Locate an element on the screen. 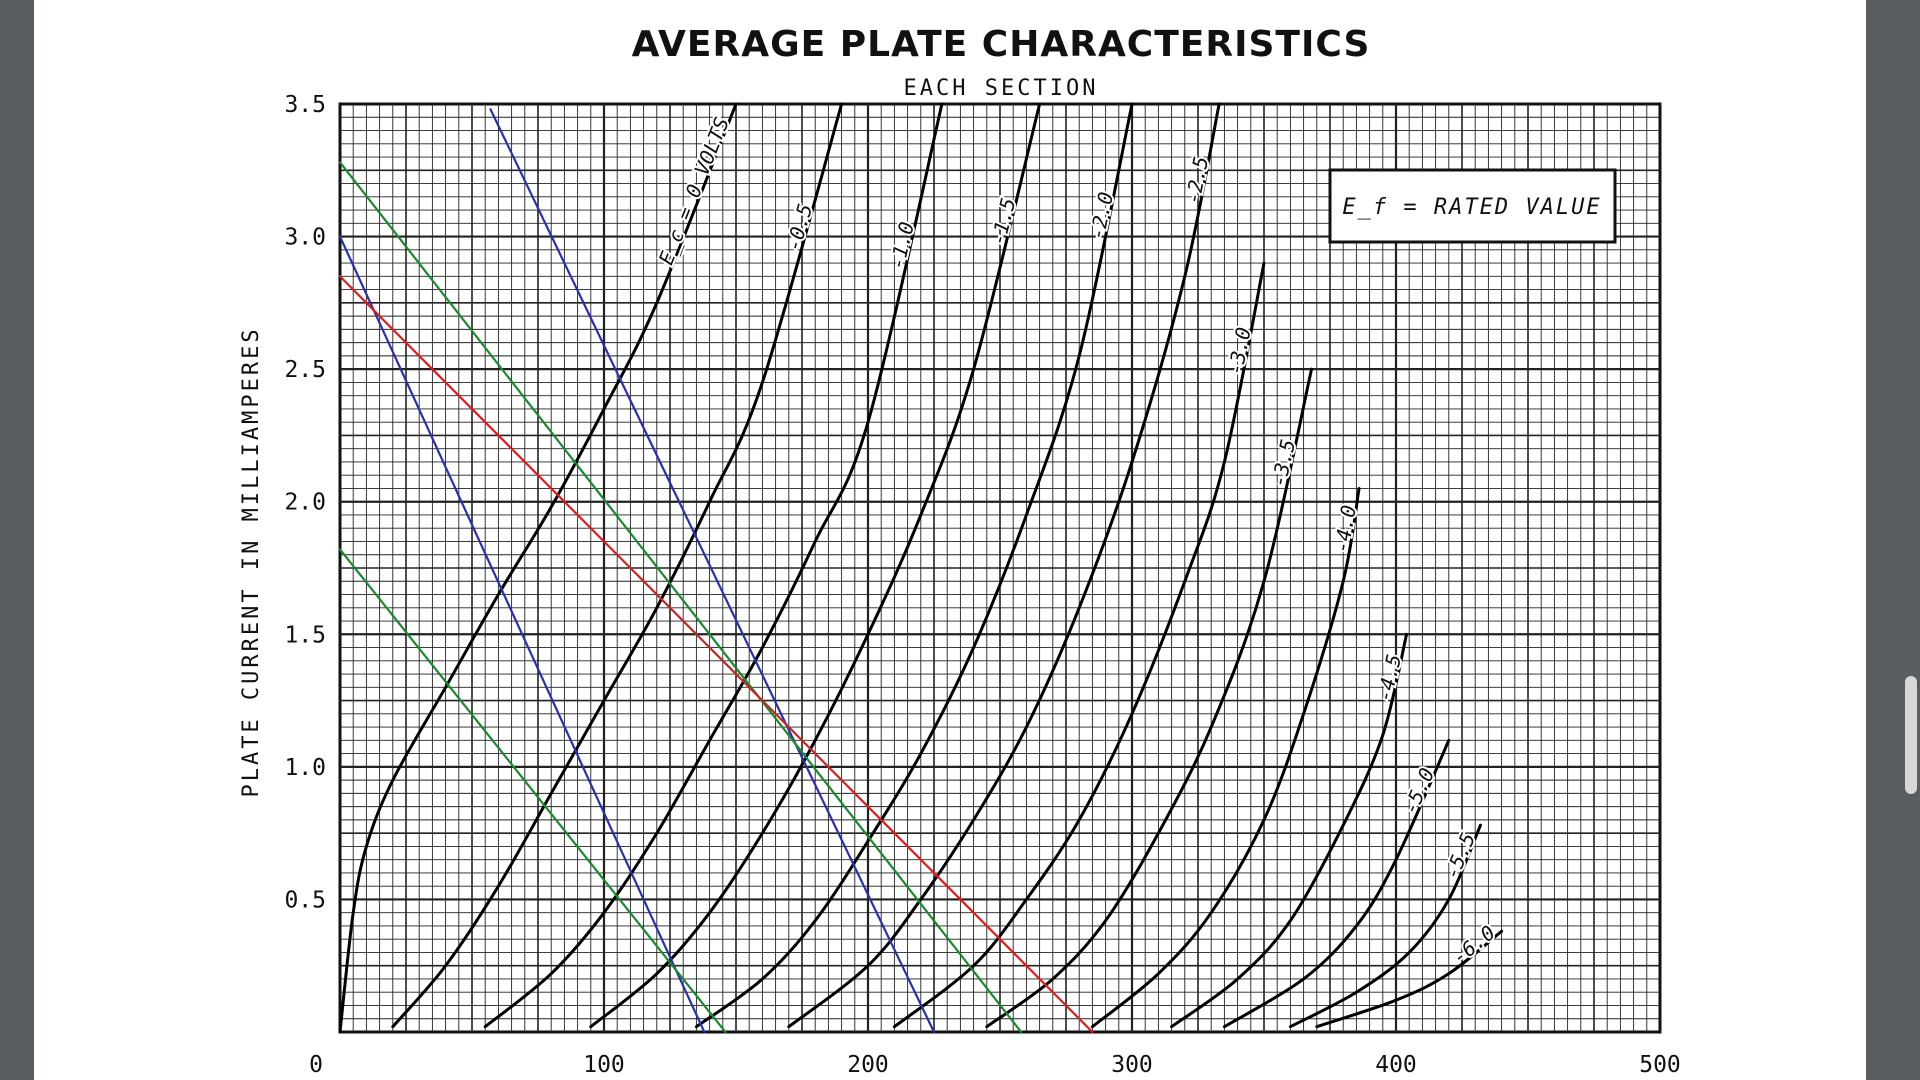 The width and height of the screenshot is (1920, 1080). chart-subtitle: EACH SECTION is located at coordinates (1001, 88).